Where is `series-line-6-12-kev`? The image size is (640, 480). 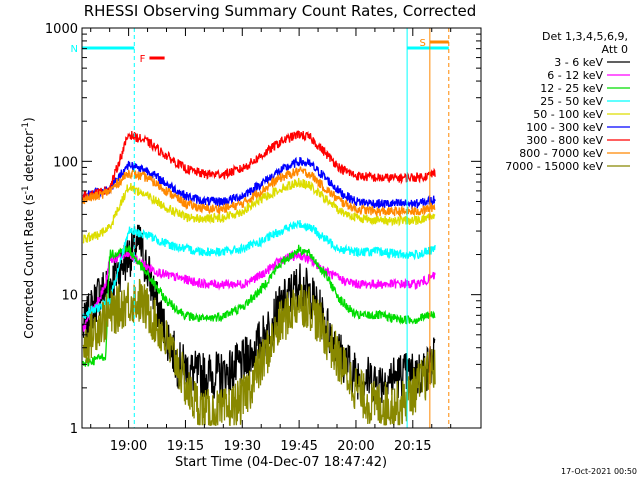 series-line-6-12-kev is located at coordinates (259, 290).